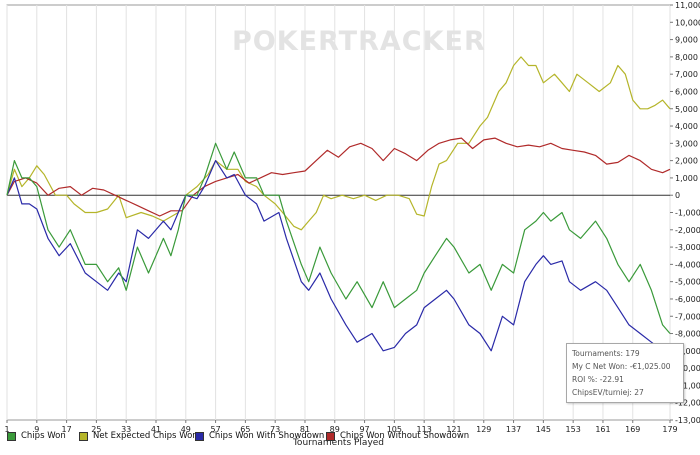 Image resolution: width=700 pixels, height=455 pixels. I want to click on x-tick-label: 25, so click(96, 429).